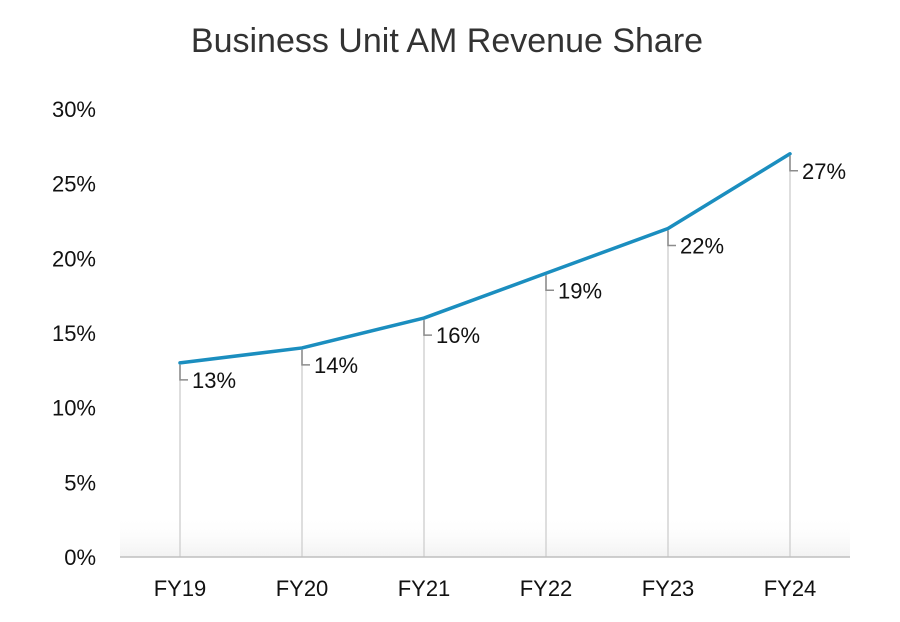 This screenshot has height=622, width=900. Describe the element at coordinates (74, 258) in the screenshot. I see `y-tick-label: 20%` at that location.